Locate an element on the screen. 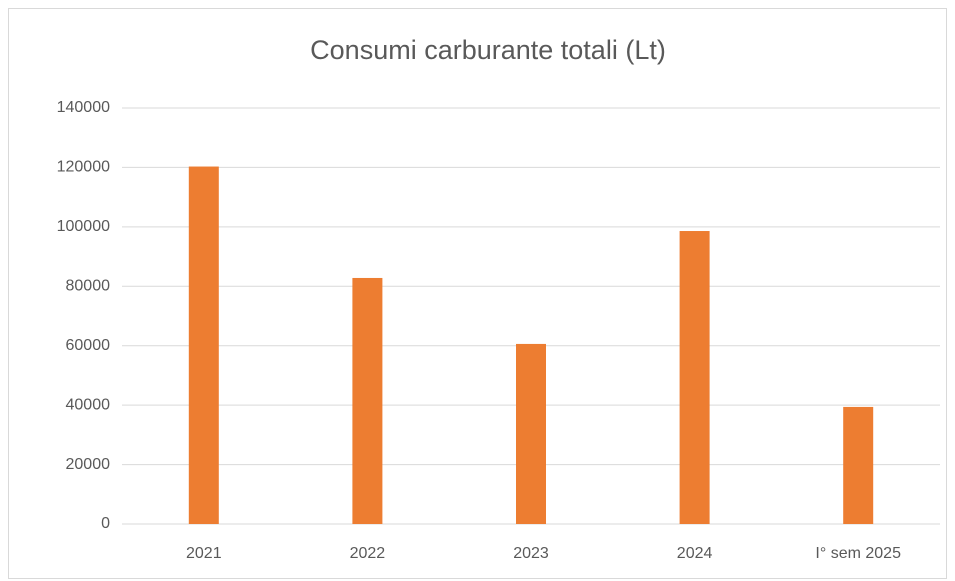 The height and width of the screenshot is (581, 955). chart-title: Consumi carburante totali (Lt) is located at coordinates (488, 50).